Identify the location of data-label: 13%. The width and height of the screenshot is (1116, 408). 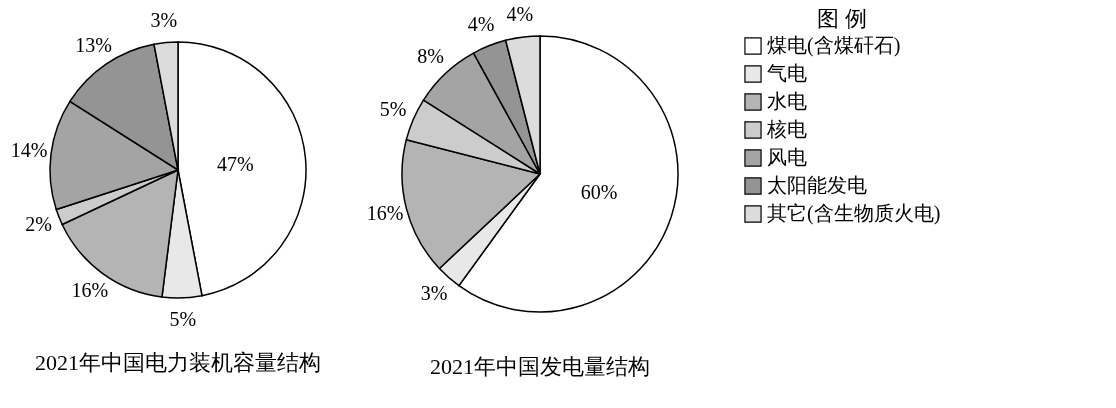
(94, 44).